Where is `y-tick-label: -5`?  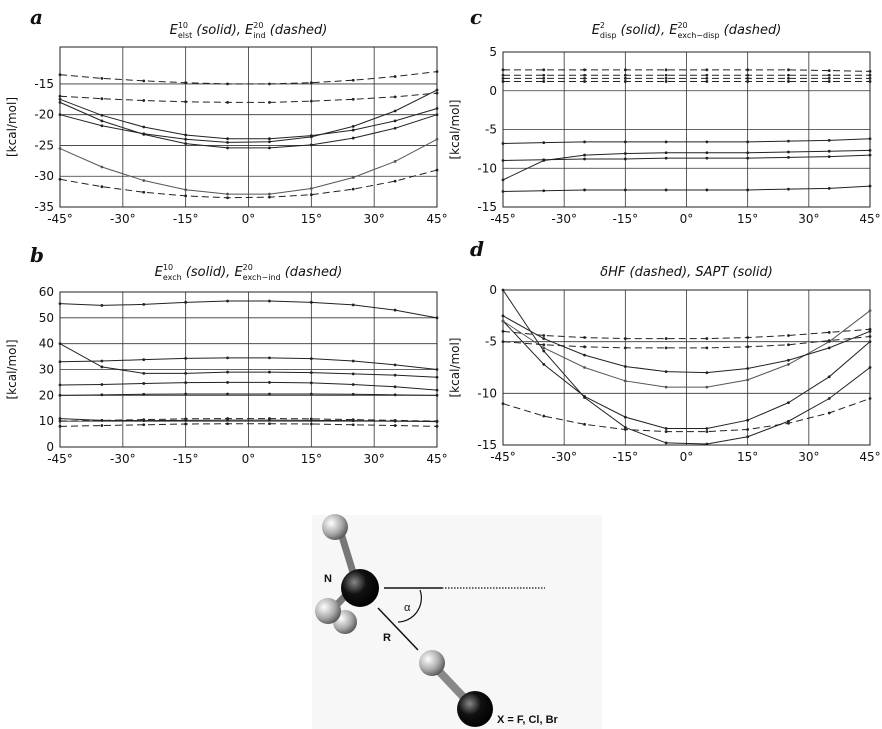 y-tick-label: -5 is located at coordinates (491, 130).